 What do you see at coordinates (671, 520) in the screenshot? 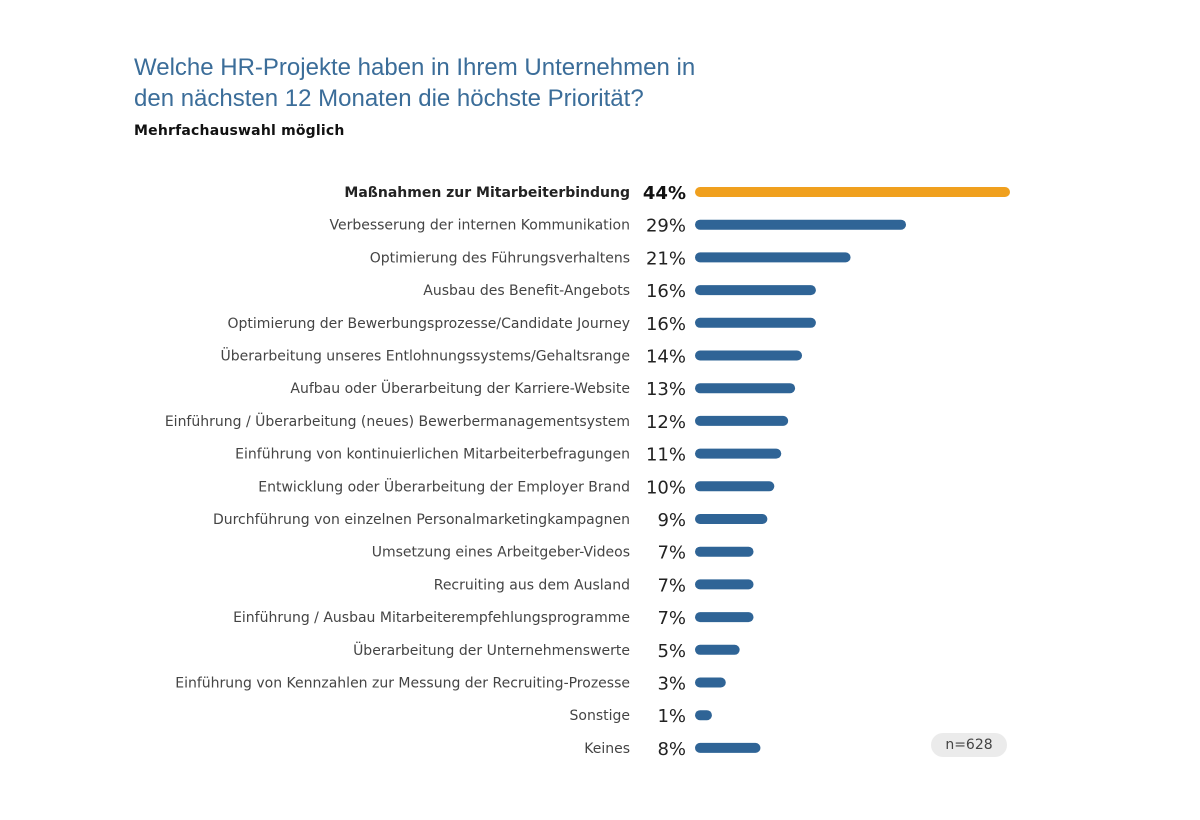
I see `value-label: 9%` at bounding box center [671, 520].